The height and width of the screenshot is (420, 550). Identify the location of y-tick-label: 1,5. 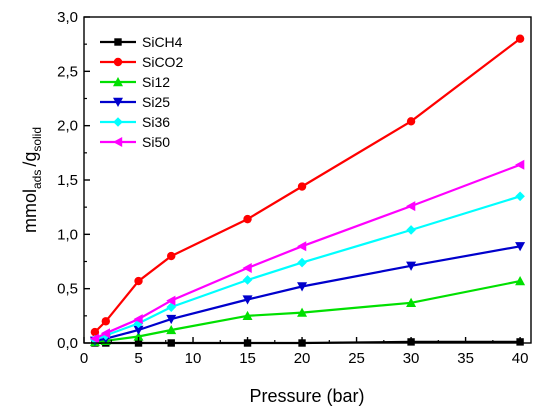
(67, 180).